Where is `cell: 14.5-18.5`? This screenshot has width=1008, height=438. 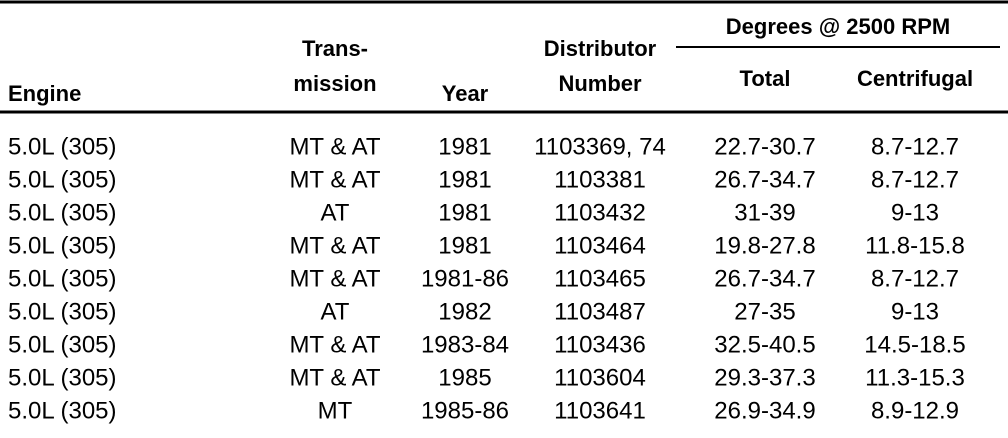 cell: 14.5-18.5 is located at coordinates (914, 344).